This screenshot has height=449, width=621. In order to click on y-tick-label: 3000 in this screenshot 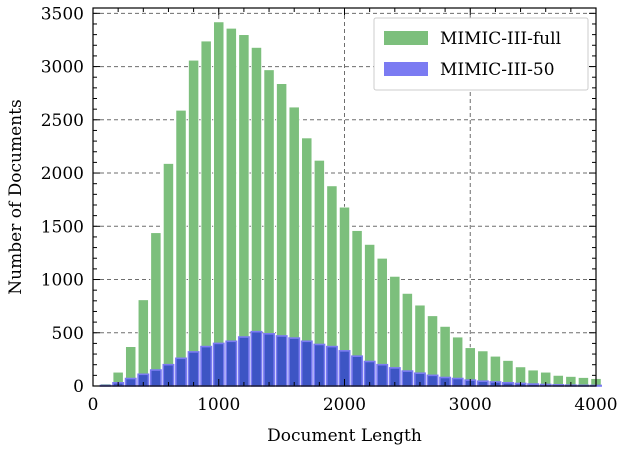, I will do `click(62, 68)`.